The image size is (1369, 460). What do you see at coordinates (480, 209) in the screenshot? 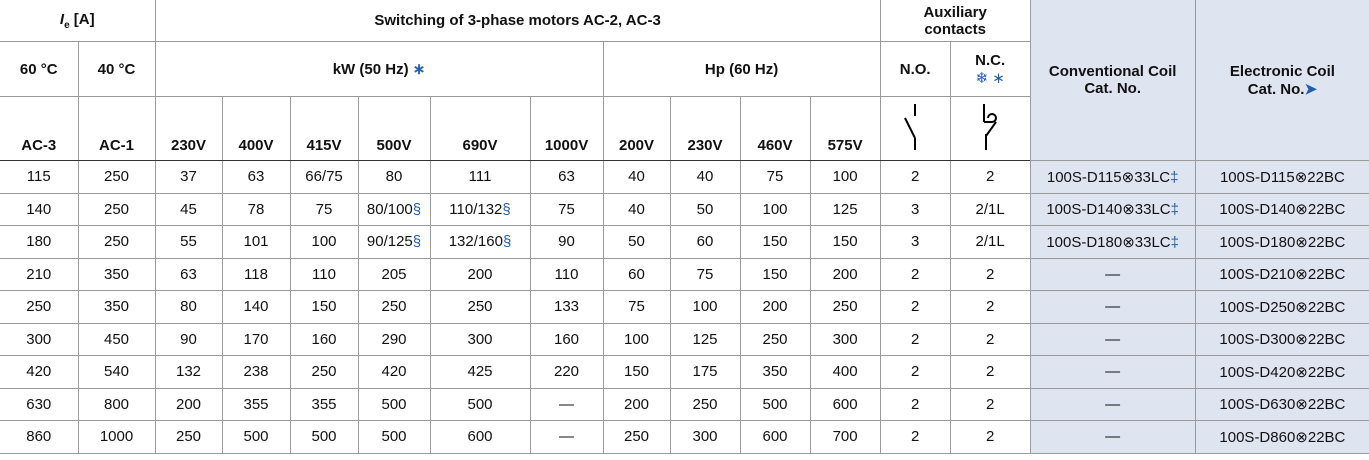
I see `table-cell: 110/132§` at bounding box center [480, 209].